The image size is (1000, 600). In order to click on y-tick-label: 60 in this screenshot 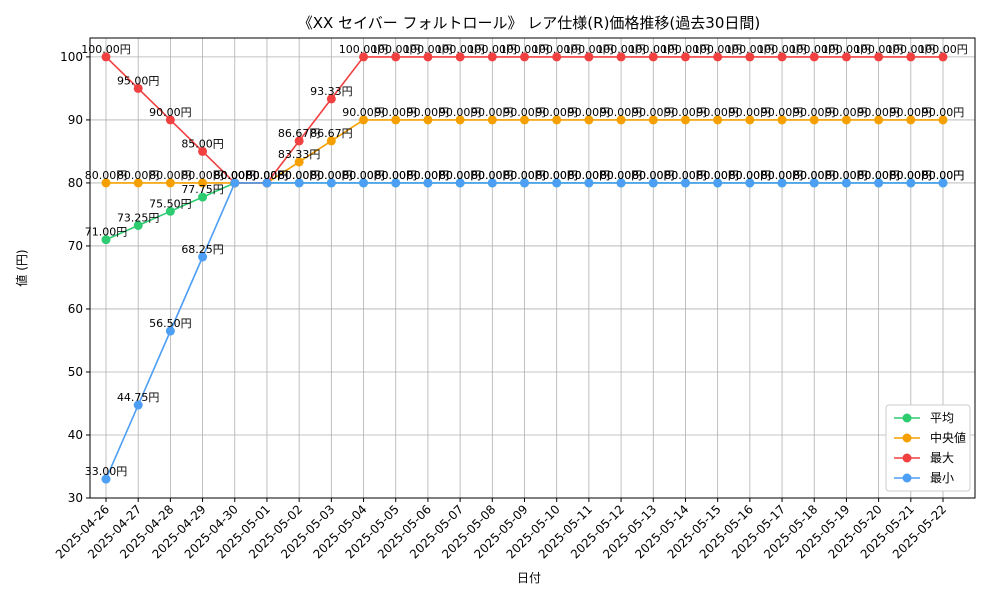, I will do `click(75, 309)`.